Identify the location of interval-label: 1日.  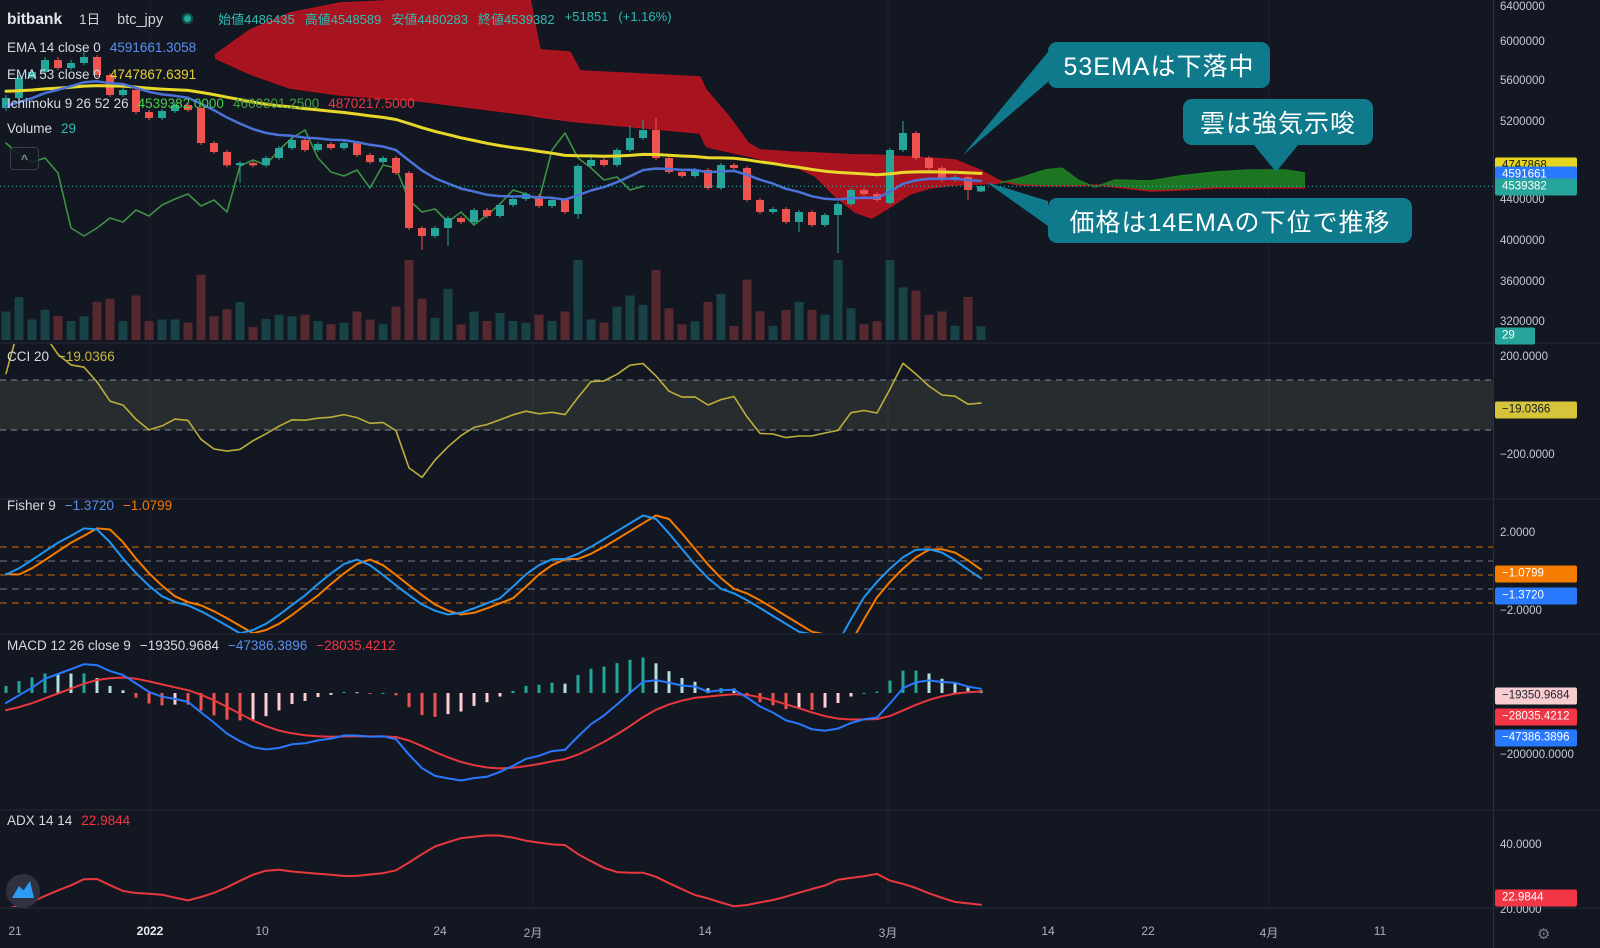
(90, 19).